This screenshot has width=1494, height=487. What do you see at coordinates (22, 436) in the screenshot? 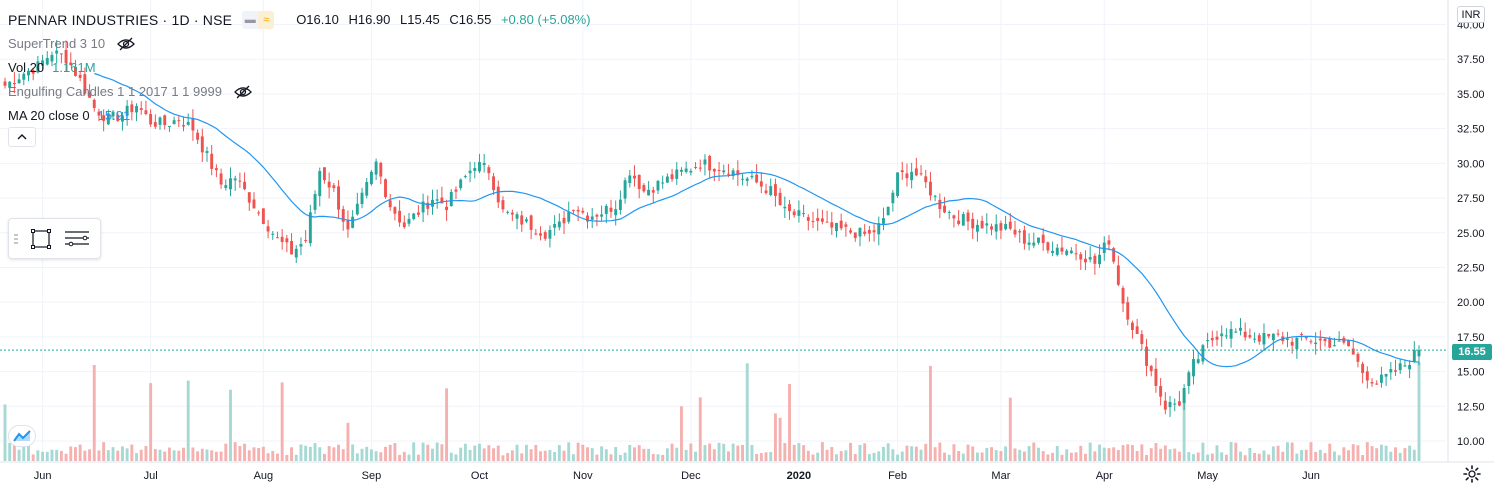
I see `tradingview-logo-icon` at bounding box center [22, 436].